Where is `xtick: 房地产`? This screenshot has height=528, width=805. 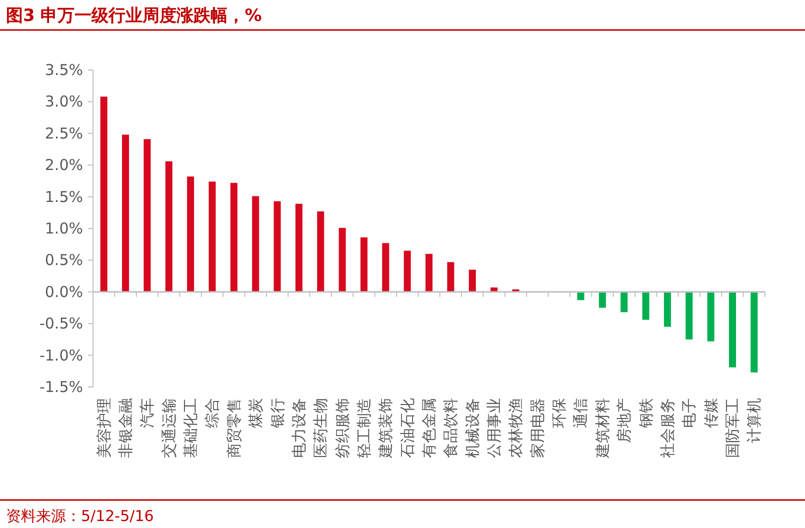 xtick: 房地产 is located at coordinates (624, 420).